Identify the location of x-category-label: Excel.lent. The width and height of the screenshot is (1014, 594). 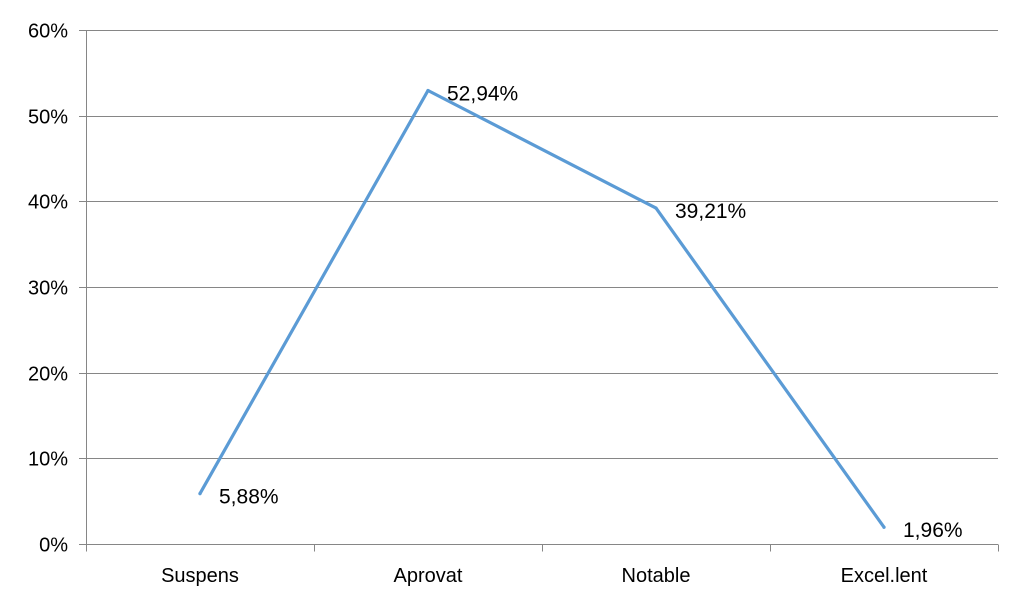
(884, 576).